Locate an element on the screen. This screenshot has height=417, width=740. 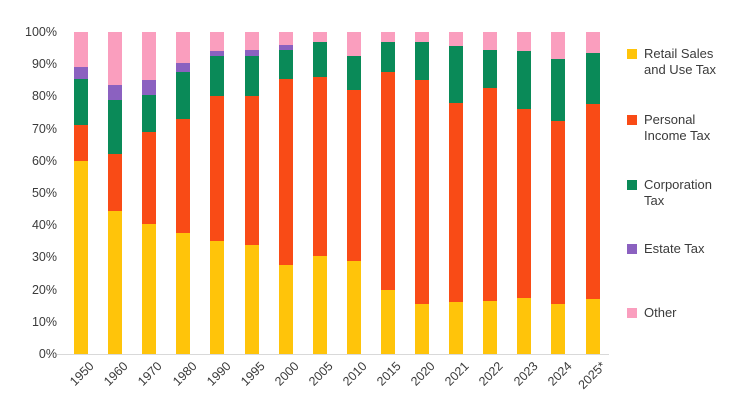
y-axis-tick-label: 10% is located at coordinates (44, 321).